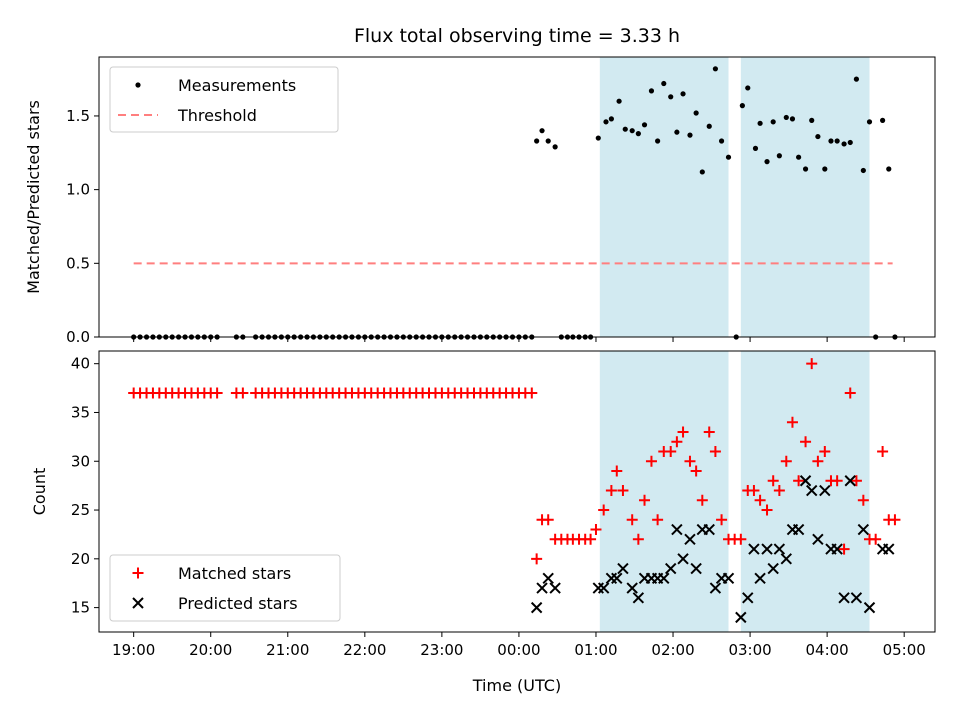 The height and width of the screenshot is (720, 960). Describe the element at coordinates (39, 492) in the screenshot. I see `y-axis-label: Count` at that location.